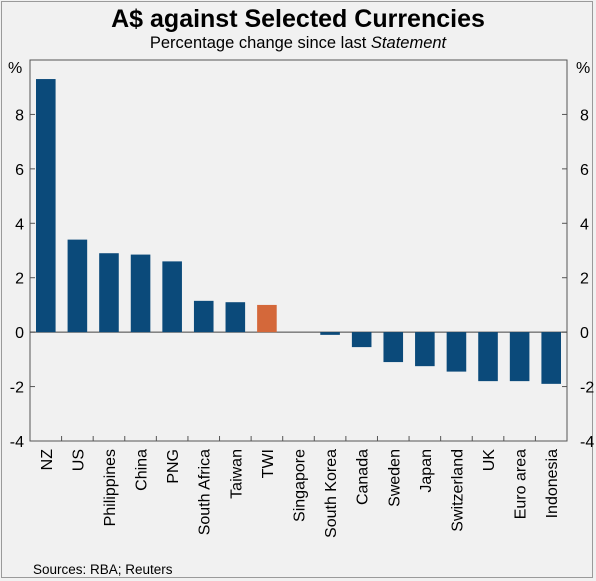 This screenshot has width=596, height=581. I want to click on y-tick-label-right: 8, so click(584, 115).